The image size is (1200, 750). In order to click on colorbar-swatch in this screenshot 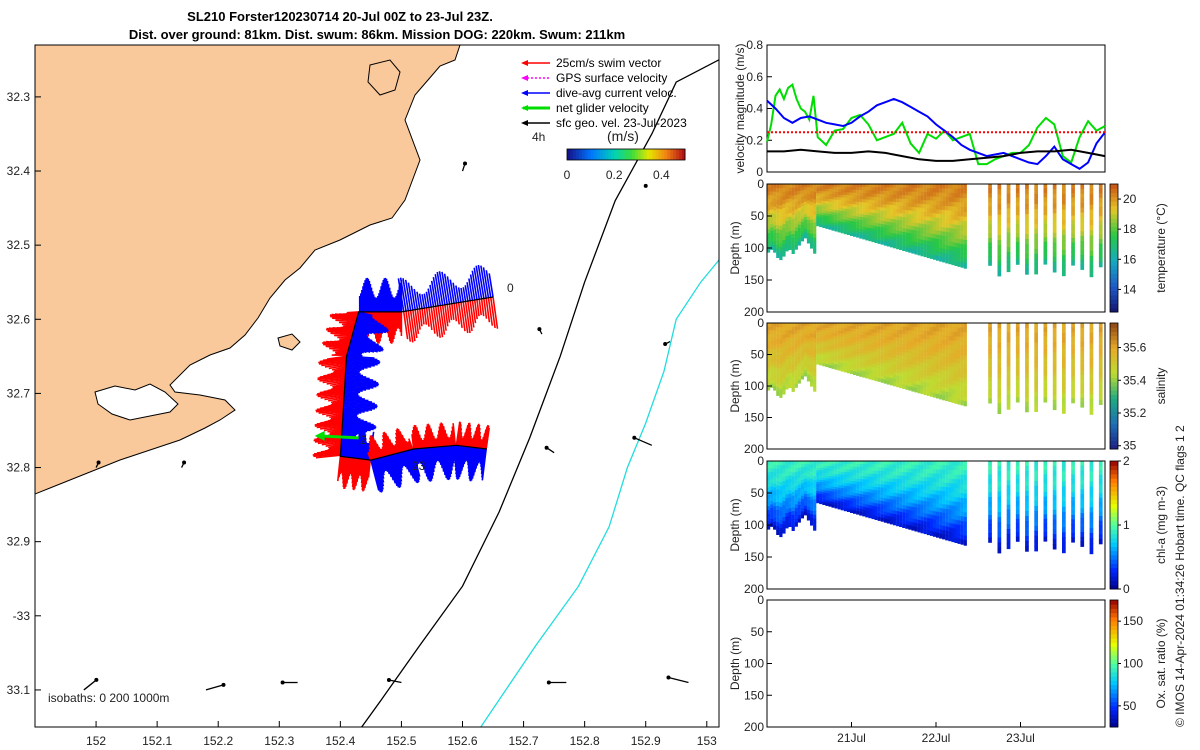, I will do `click(681, 154)`.